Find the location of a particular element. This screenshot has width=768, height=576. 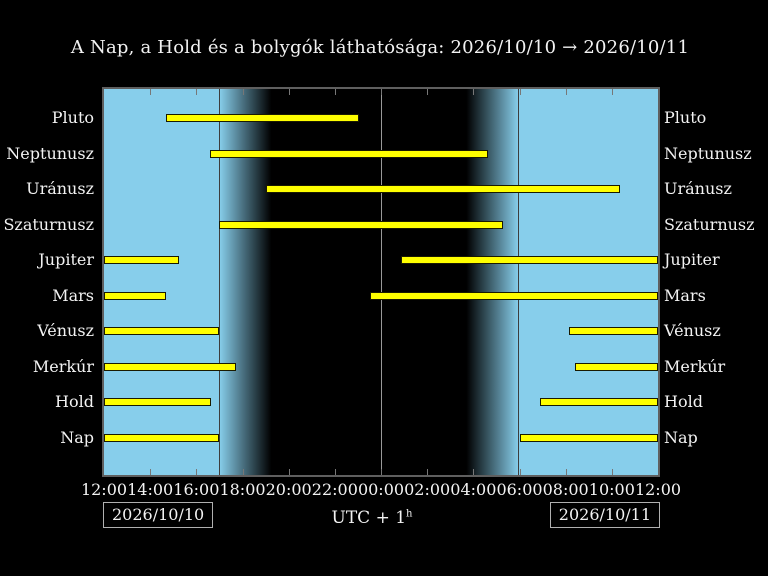

midnight-line is located at coordinates (381, 282).